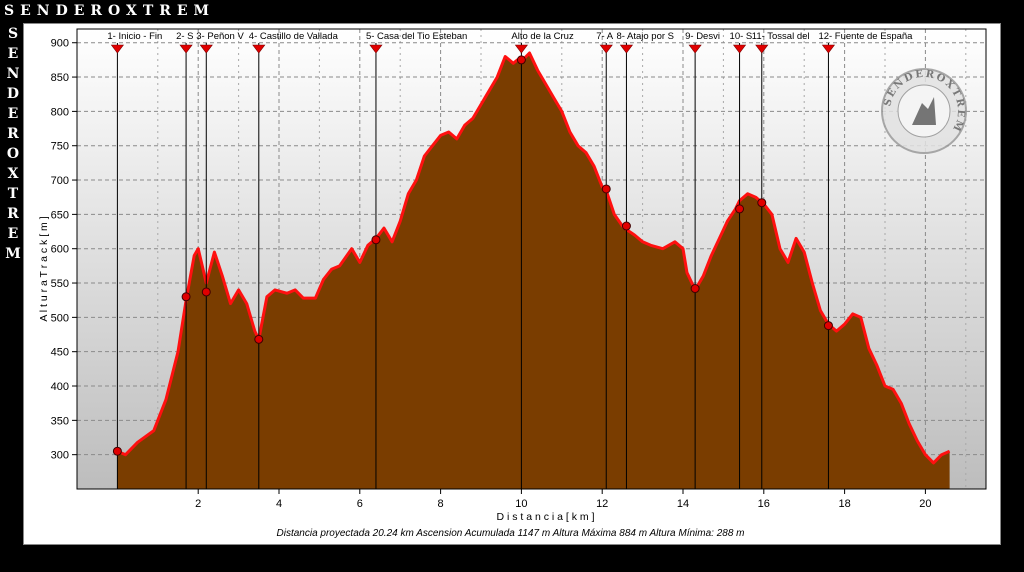  Describe the element at coordinates (683, 504) in the screenshot. I see `x-tick-label: 14` at that location.